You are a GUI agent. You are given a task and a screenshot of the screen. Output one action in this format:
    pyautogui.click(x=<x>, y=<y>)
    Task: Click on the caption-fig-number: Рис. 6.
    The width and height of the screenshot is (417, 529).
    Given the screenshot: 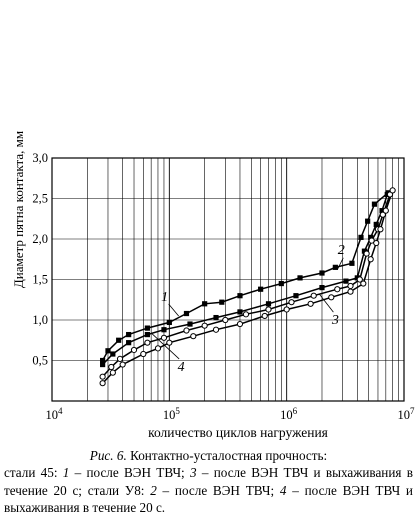 What is the action you would take?
    pyautogui.click(x=108, y=455)
    